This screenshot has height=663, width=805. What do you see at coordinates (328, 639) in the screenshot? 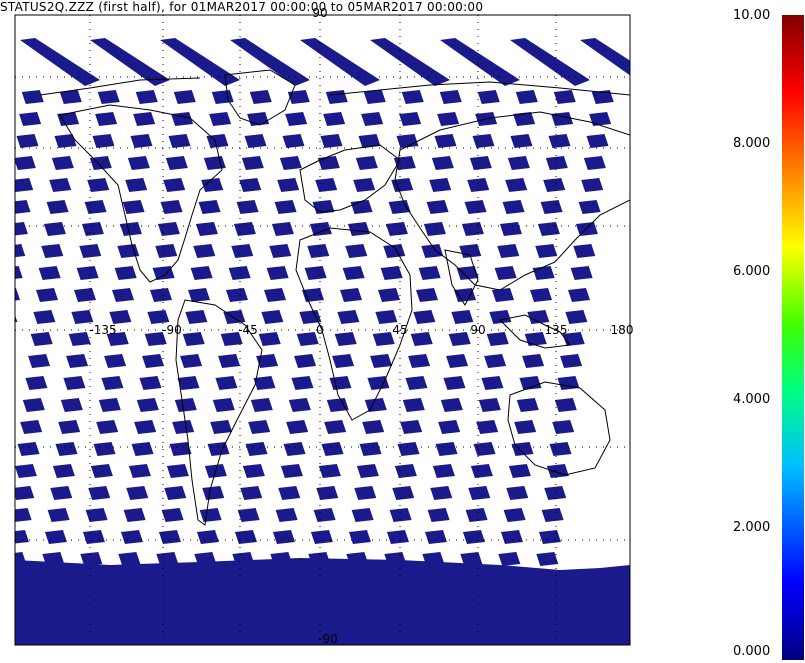
I see `lat-label-south: -90` at bounding box center [328, 639].